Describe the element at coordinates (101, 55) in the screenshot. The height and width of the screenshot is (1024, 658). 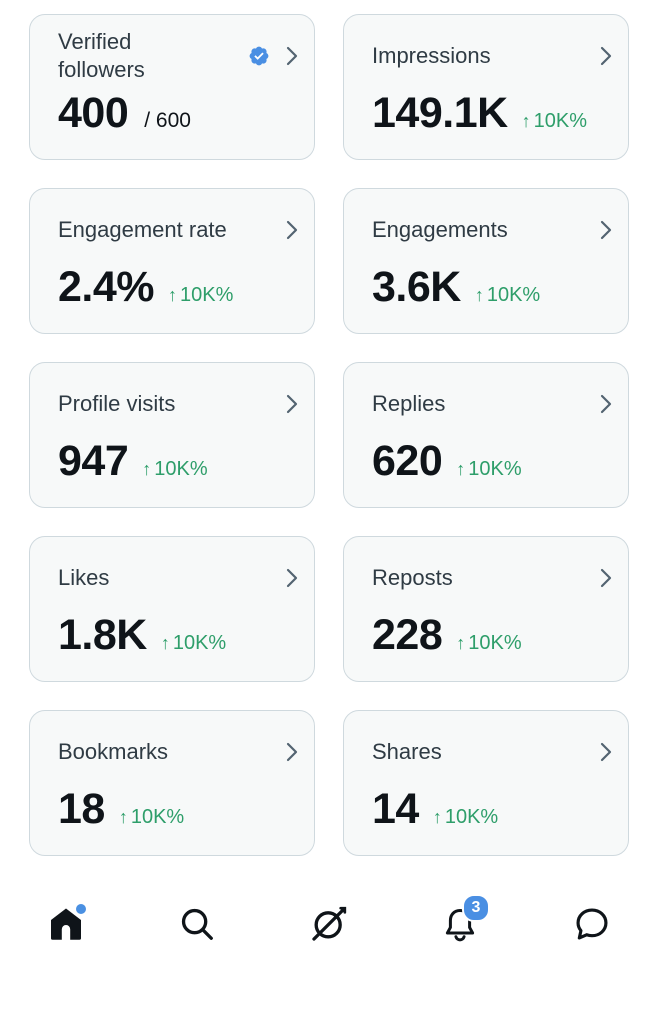
I see `metric-label: Verified followers` at that location.